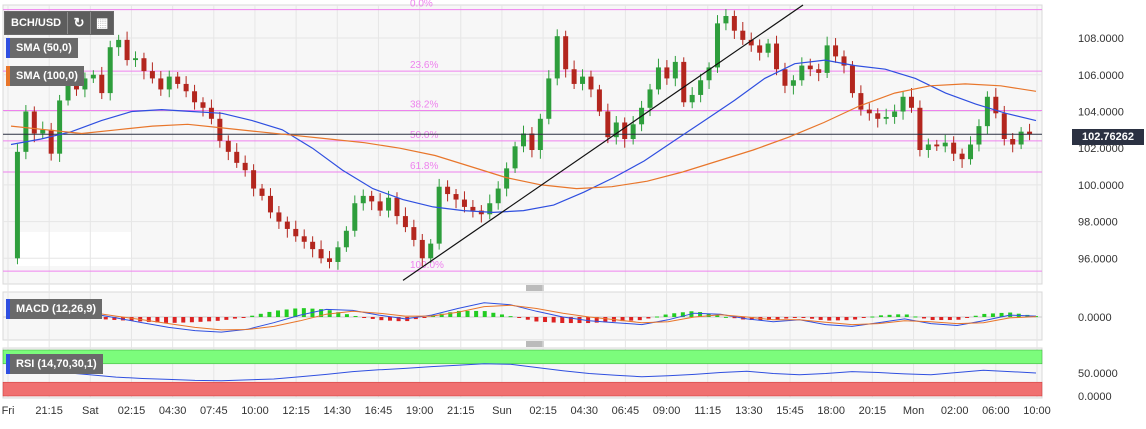 The width and height of the screenshot is (1146, 429). What do you see at coordinates (101, 23) in the screenshot?
I see `calendar-icon: ▦` at bounding box center [101, 23].